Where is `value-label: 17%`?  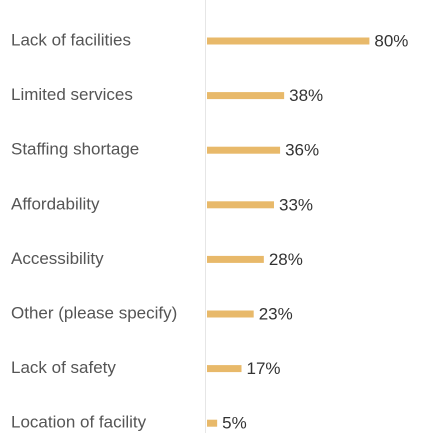 value-label: 17% is located at coordinates (264, 368).